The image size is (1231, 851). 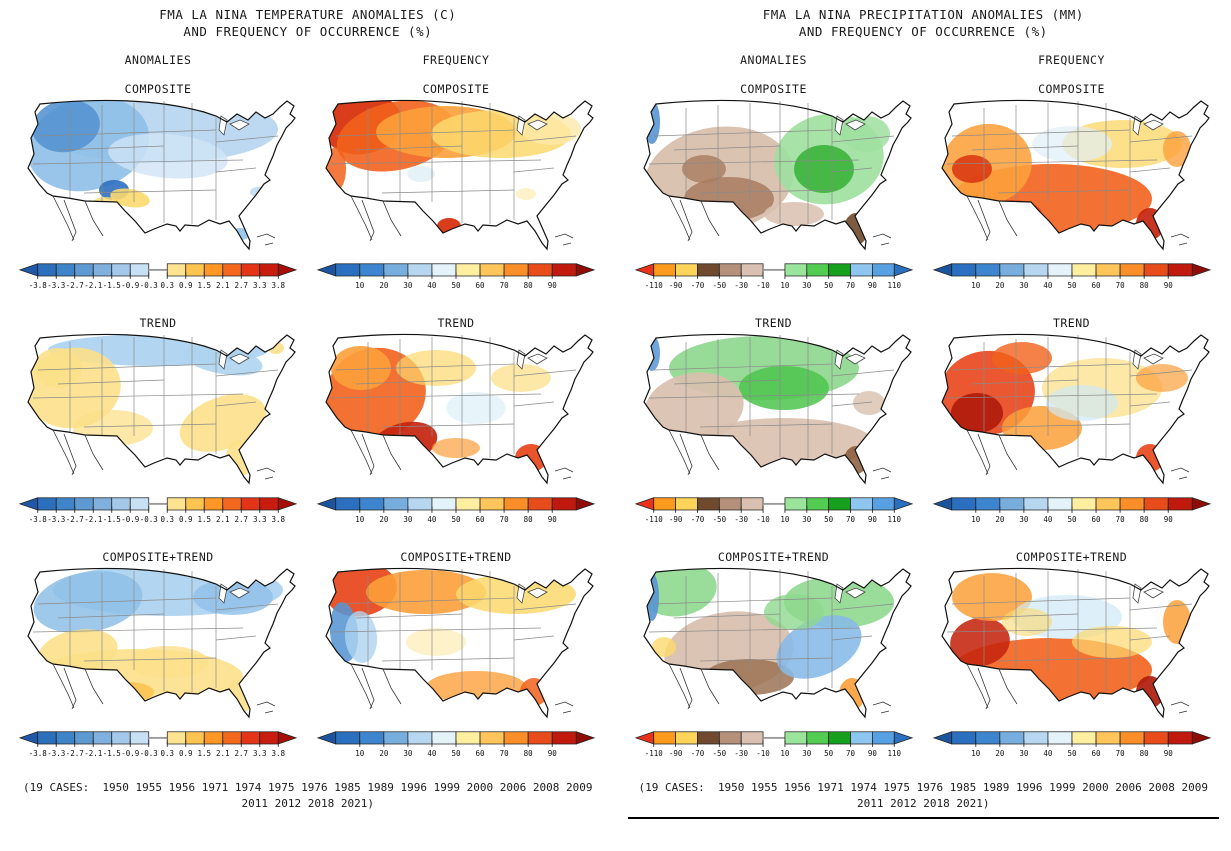 What do you see at coordinates (167, 285) in the screenshot?
I see `svg-text: 0.3` at bounding box center [167, 285].